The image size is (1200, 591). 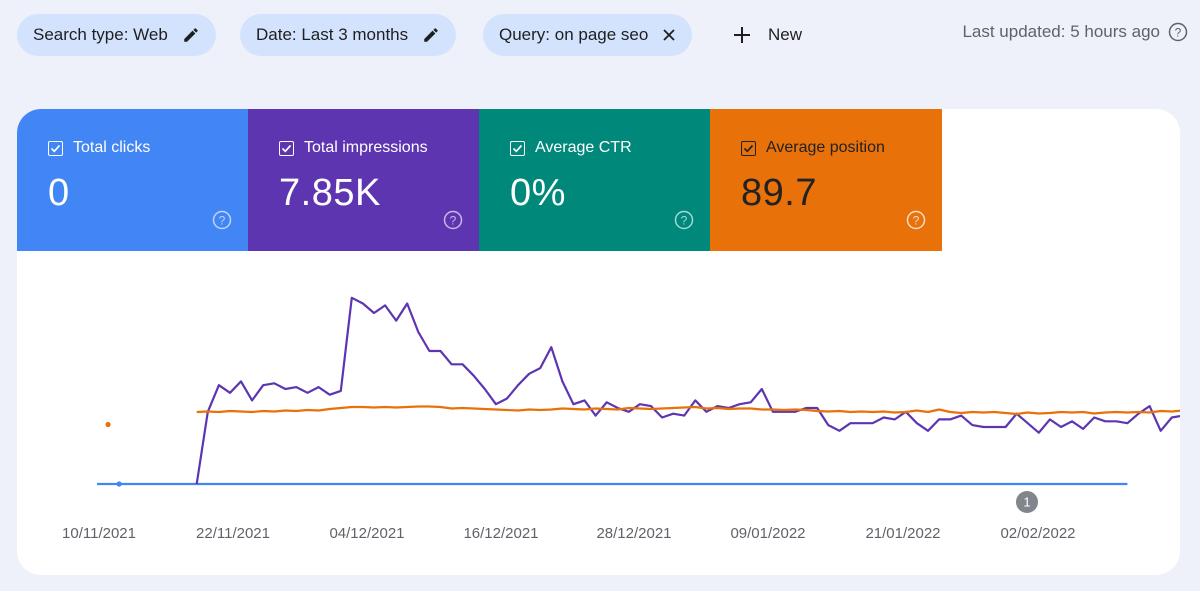 I want to click on date-filter-chip: Date: Last 3 months, so click(x=348, y=35).